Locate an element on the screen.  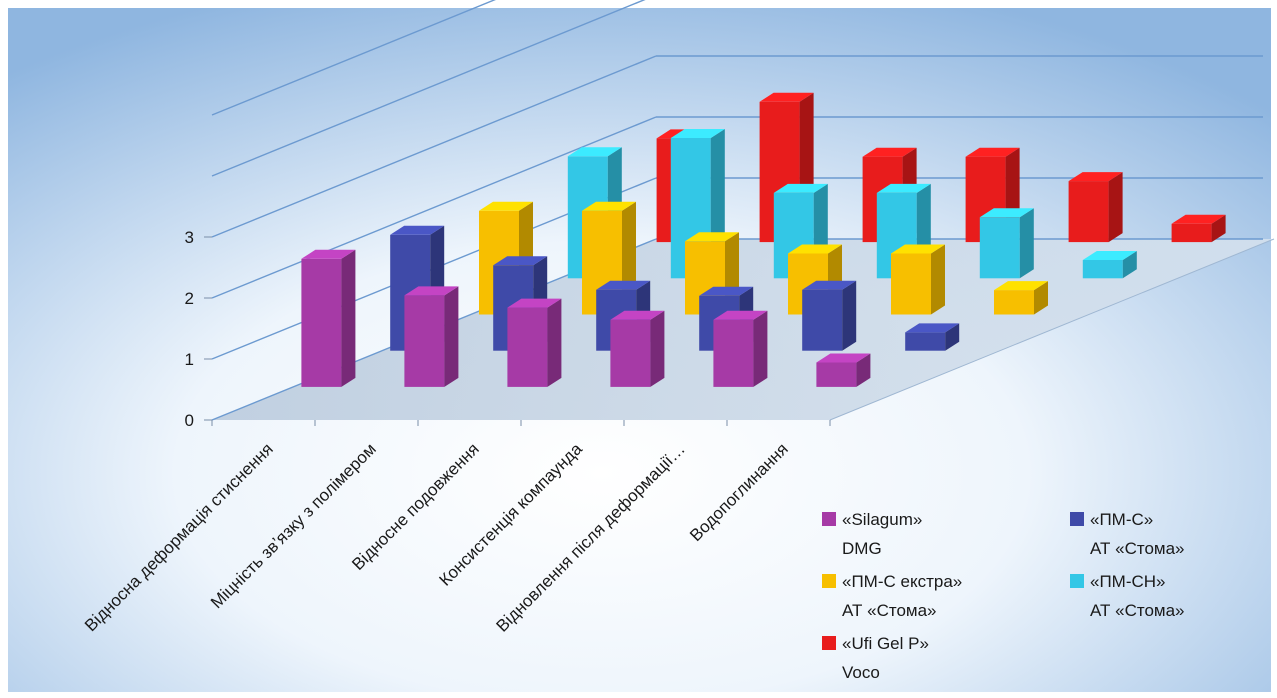
legend-swatch-silagum is located at coordinates (829, 519).